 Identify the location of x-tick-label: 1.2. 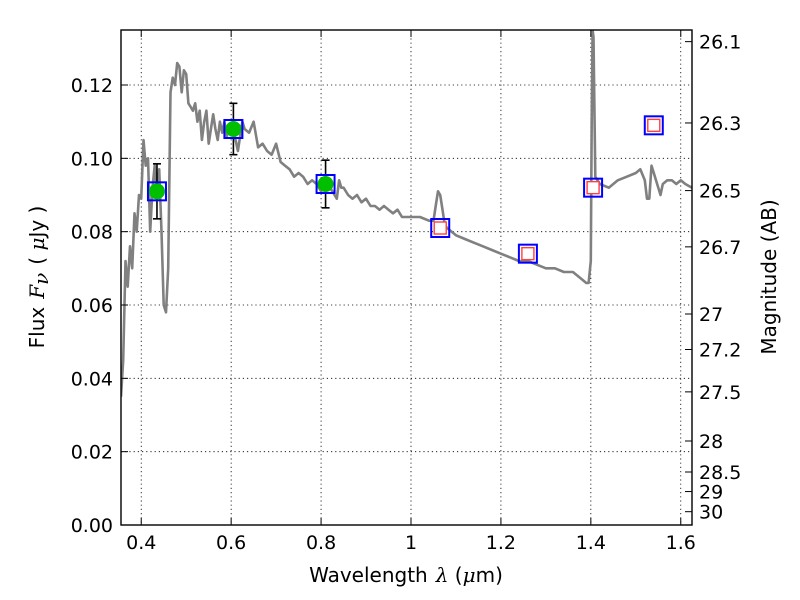
(501, 543).